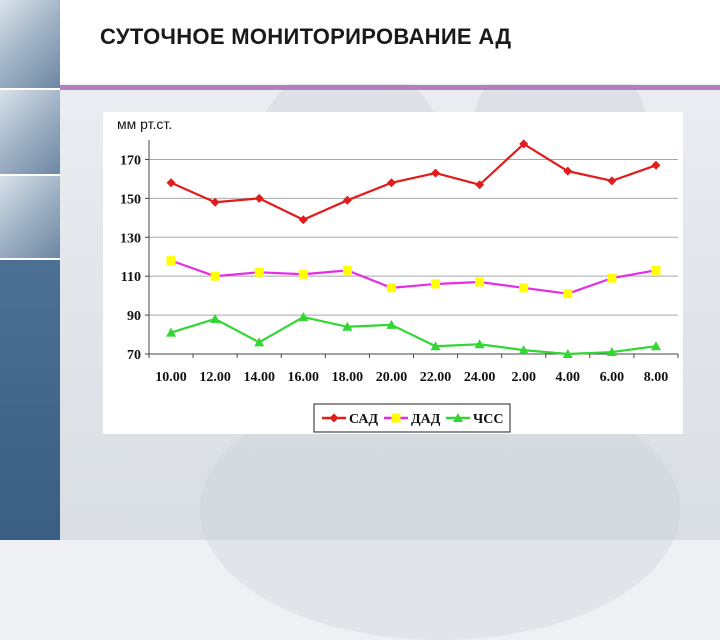  Describe the element at coordinates (392, 377) in the screenshot. I see `x-tick-label: 20.00` at that location.